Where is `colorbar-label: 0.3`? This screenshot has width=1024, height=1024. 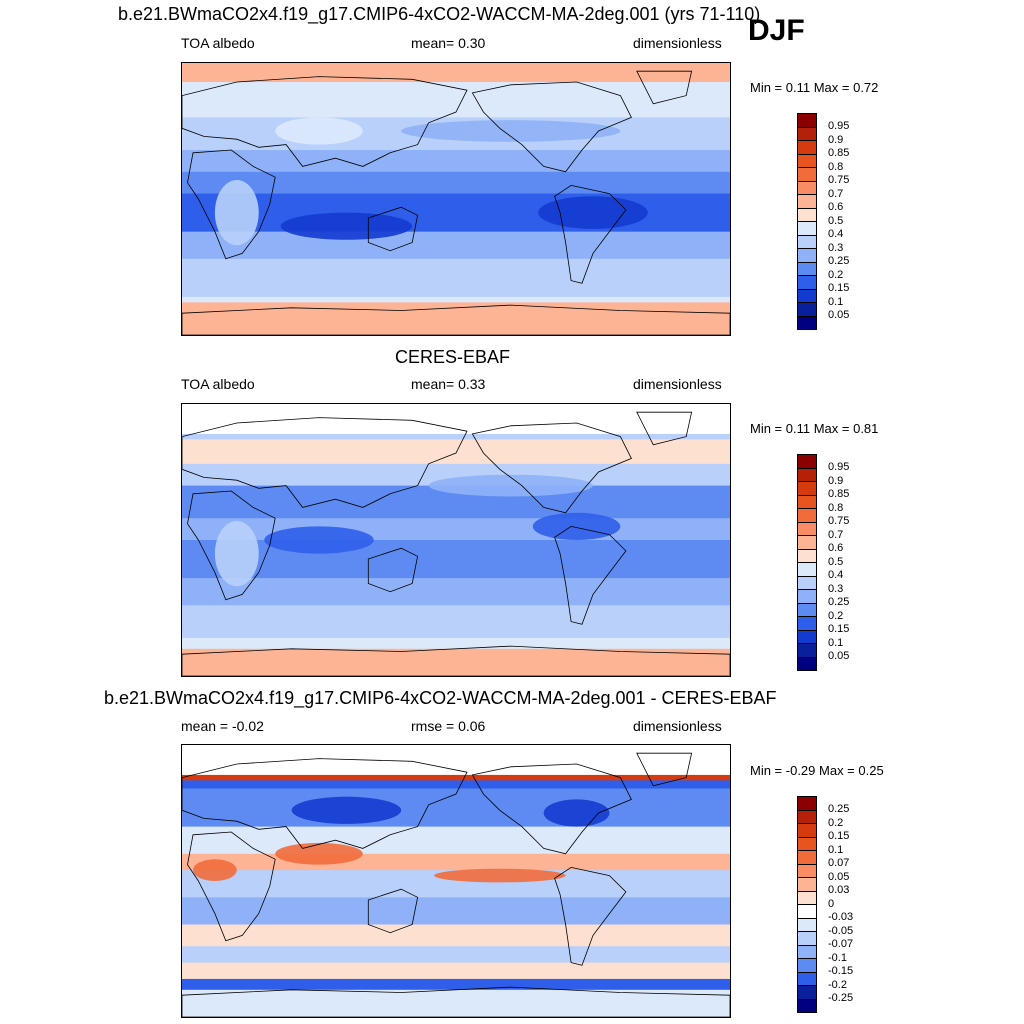
colorbar-label: 0.3 is located at coordinates (836, 588).